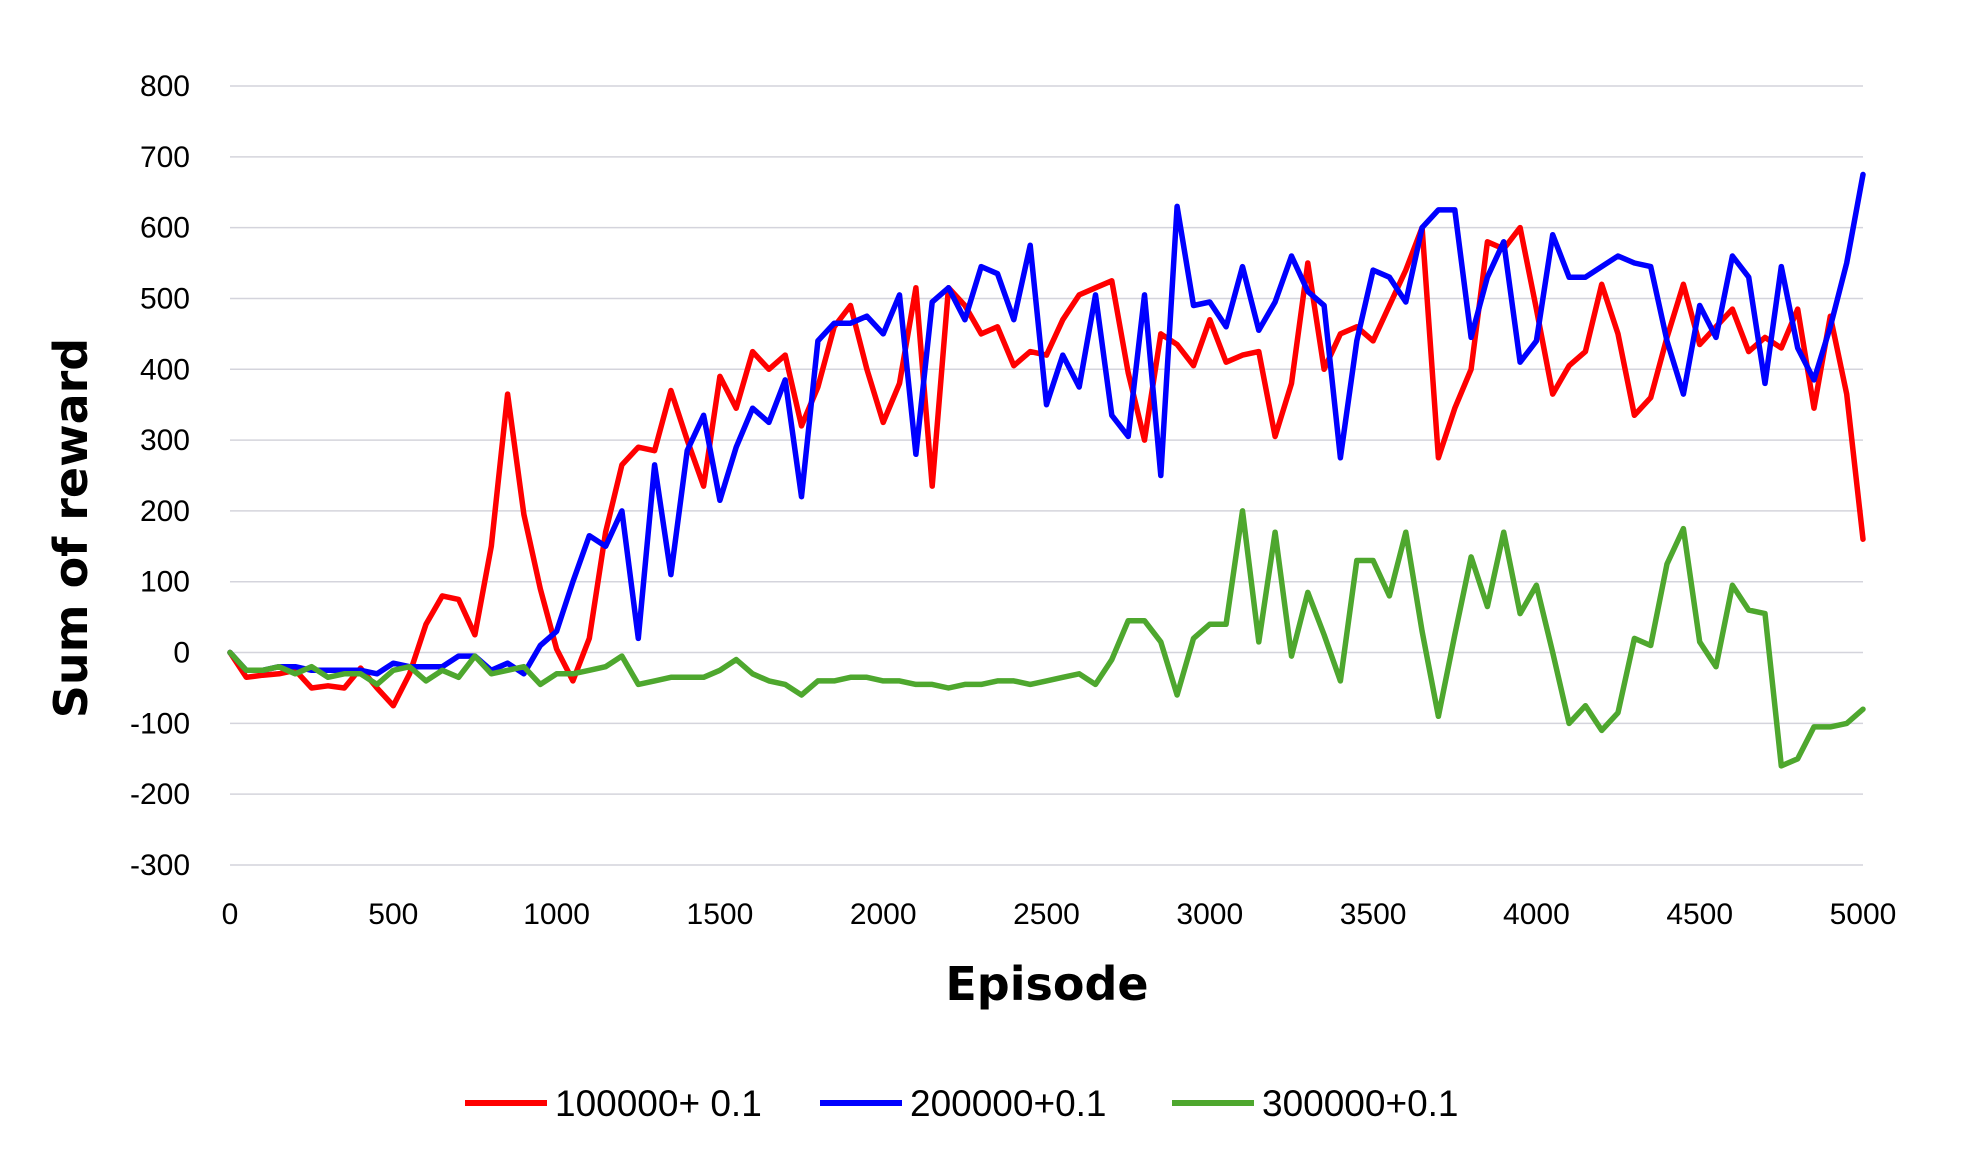 The image size is (1978, 1164). I want to click on x-tick-label: 2000, so click(883, 914).